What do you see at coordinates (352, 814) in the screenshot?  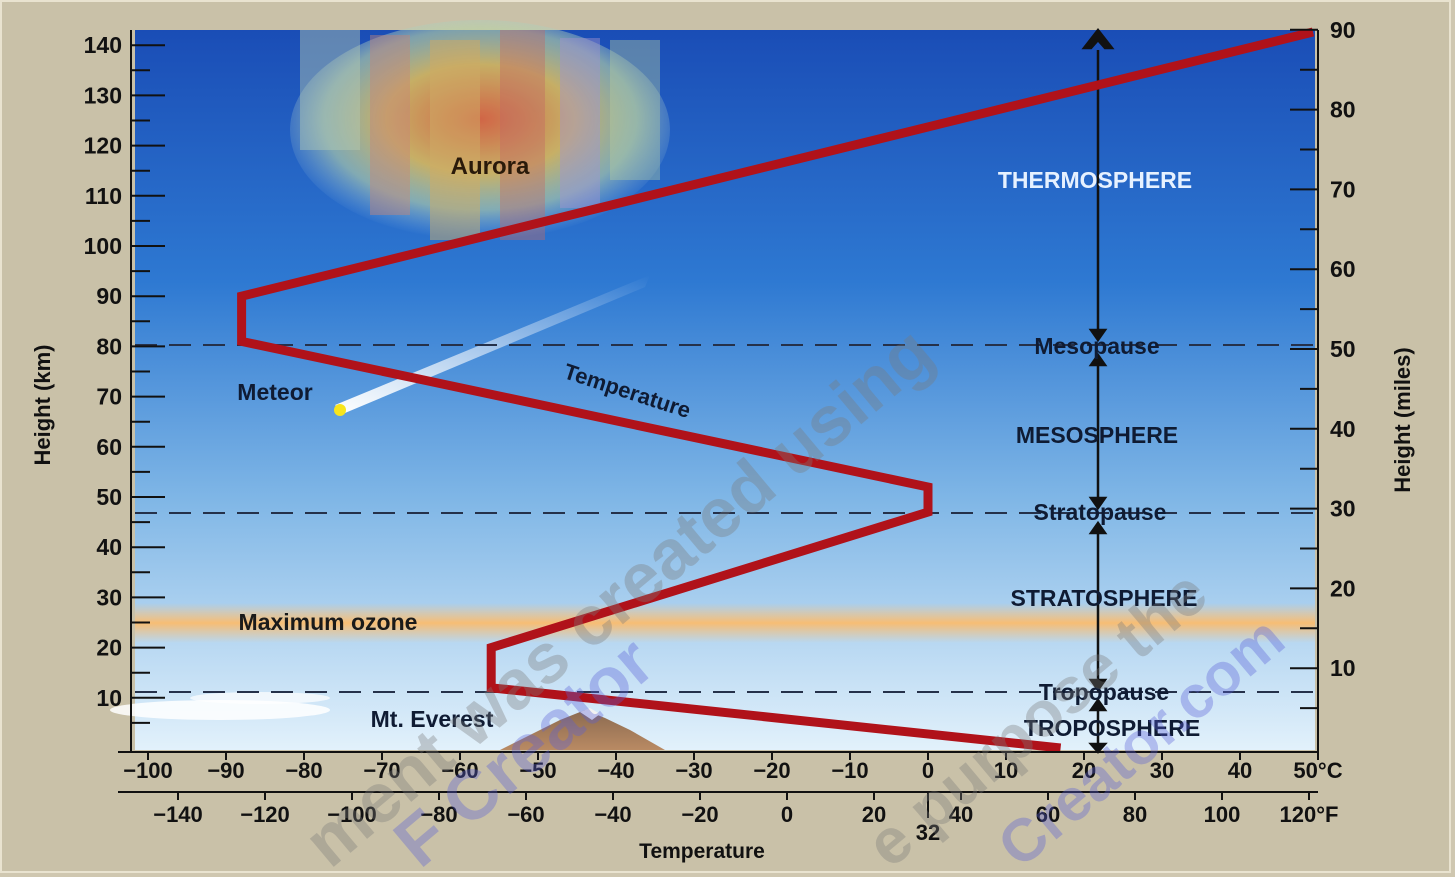 I see `fahrenheit-tick-label: −100` at bounding box center [352, 814].